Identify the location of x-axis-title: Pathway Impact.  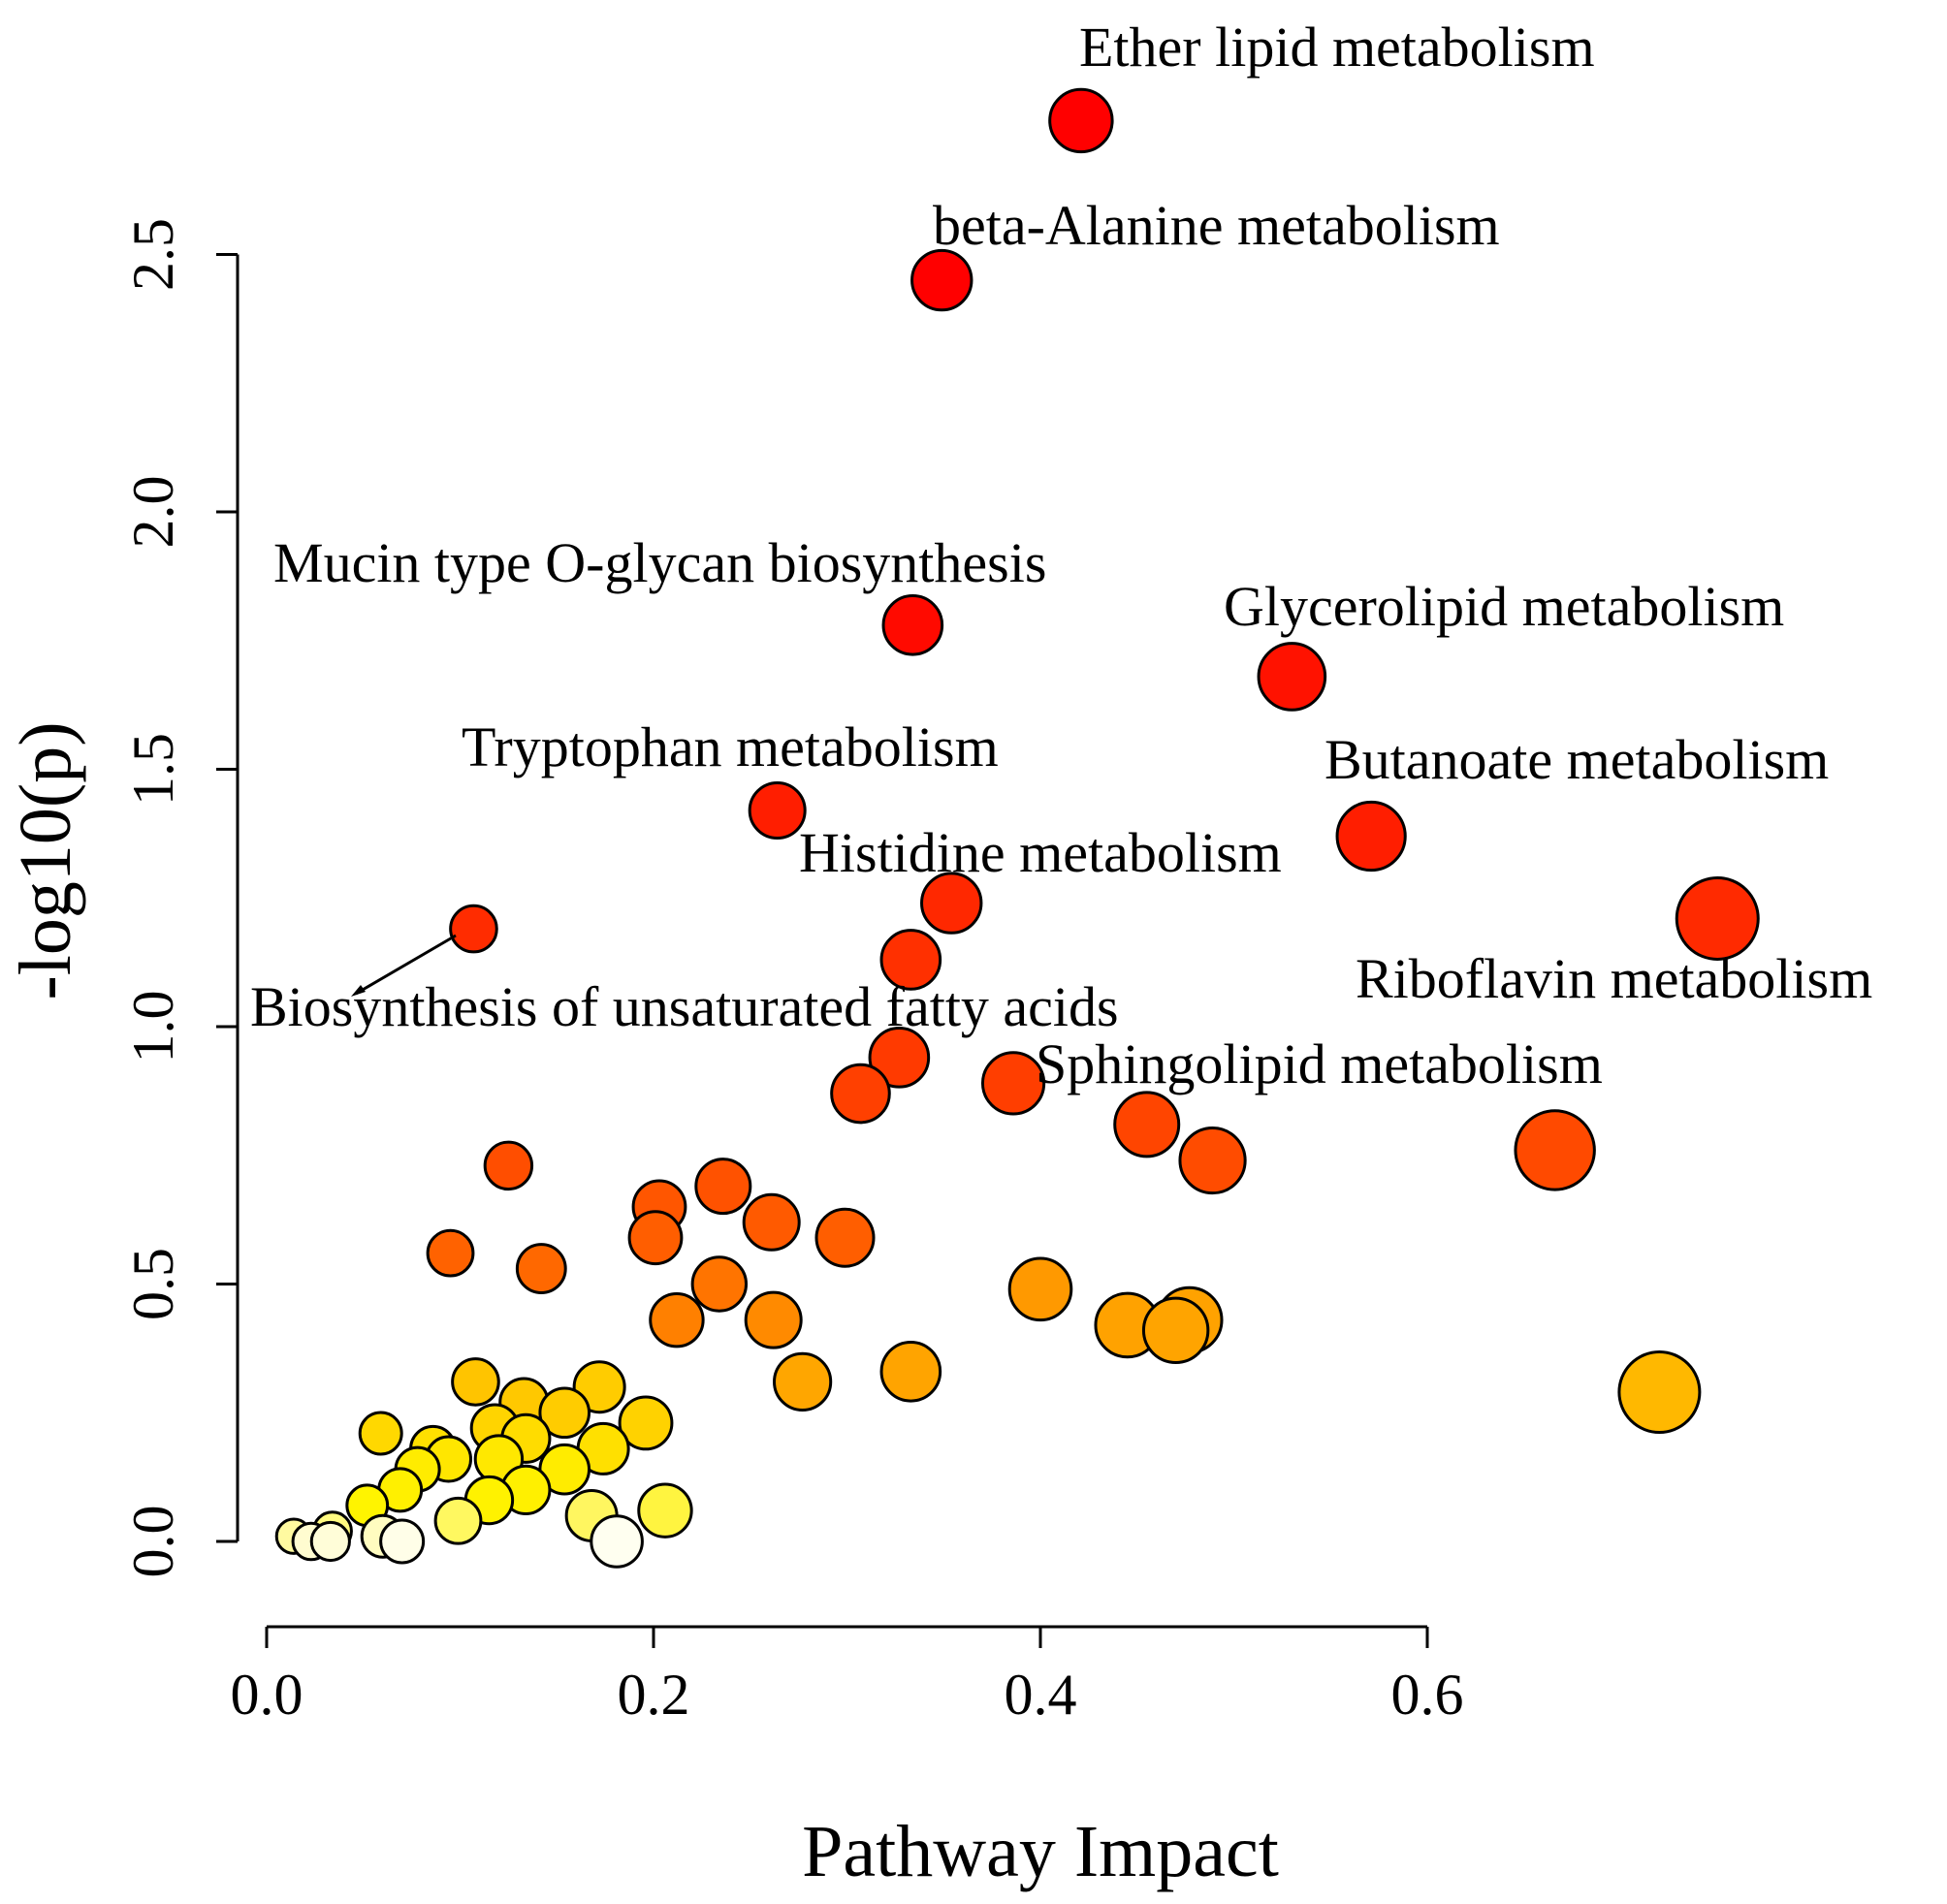
(1040, 1852).